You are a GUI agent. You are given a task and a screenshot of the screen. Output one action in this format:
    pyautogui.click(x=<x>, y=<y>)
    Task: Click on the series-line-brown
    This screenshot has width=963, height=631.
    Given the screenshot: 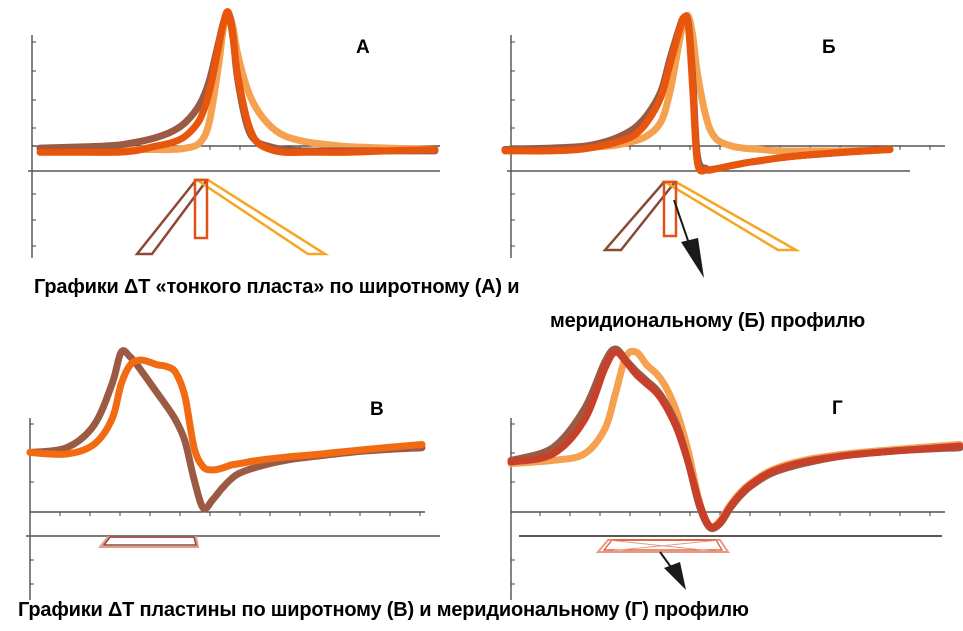 What is the action you would take?
    pyautogui.click(x=226, y=430)
    